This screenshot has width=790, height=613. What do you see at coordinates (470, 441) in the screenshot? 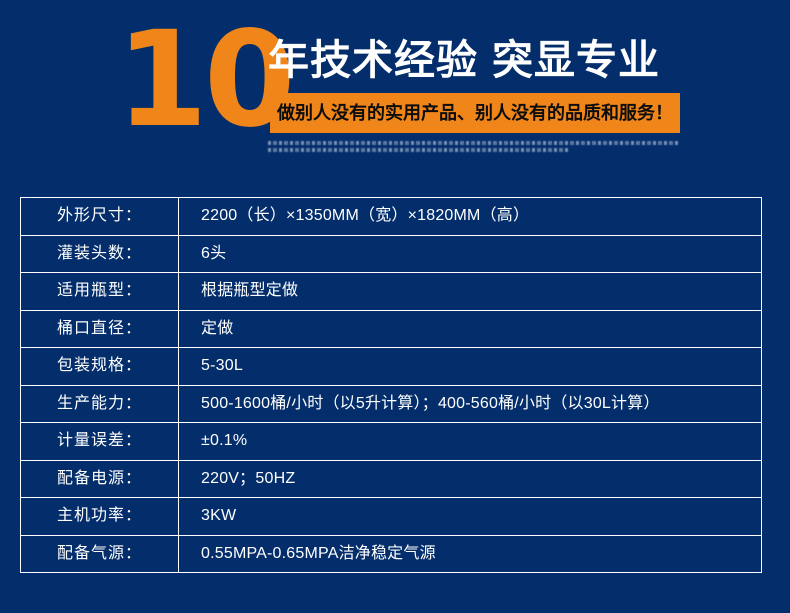
I see `spec-value-cell: ±0.1%` at bounding box center [470, 441].